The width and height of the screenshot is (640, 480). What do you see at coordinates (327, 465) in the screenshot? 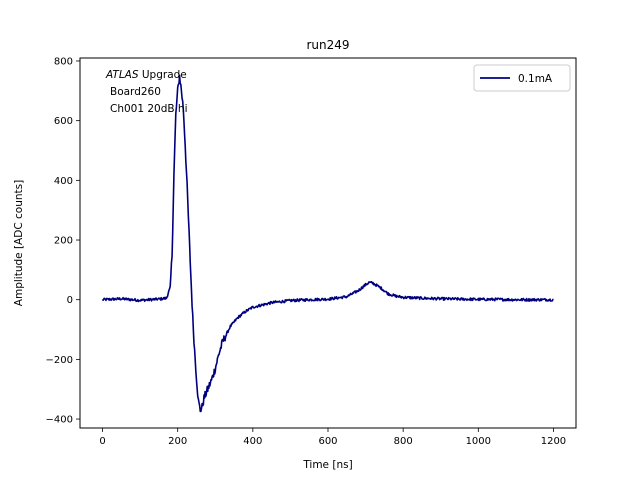
I see `x-axis-label: Time [ns]` at bounding box center [327, 465].